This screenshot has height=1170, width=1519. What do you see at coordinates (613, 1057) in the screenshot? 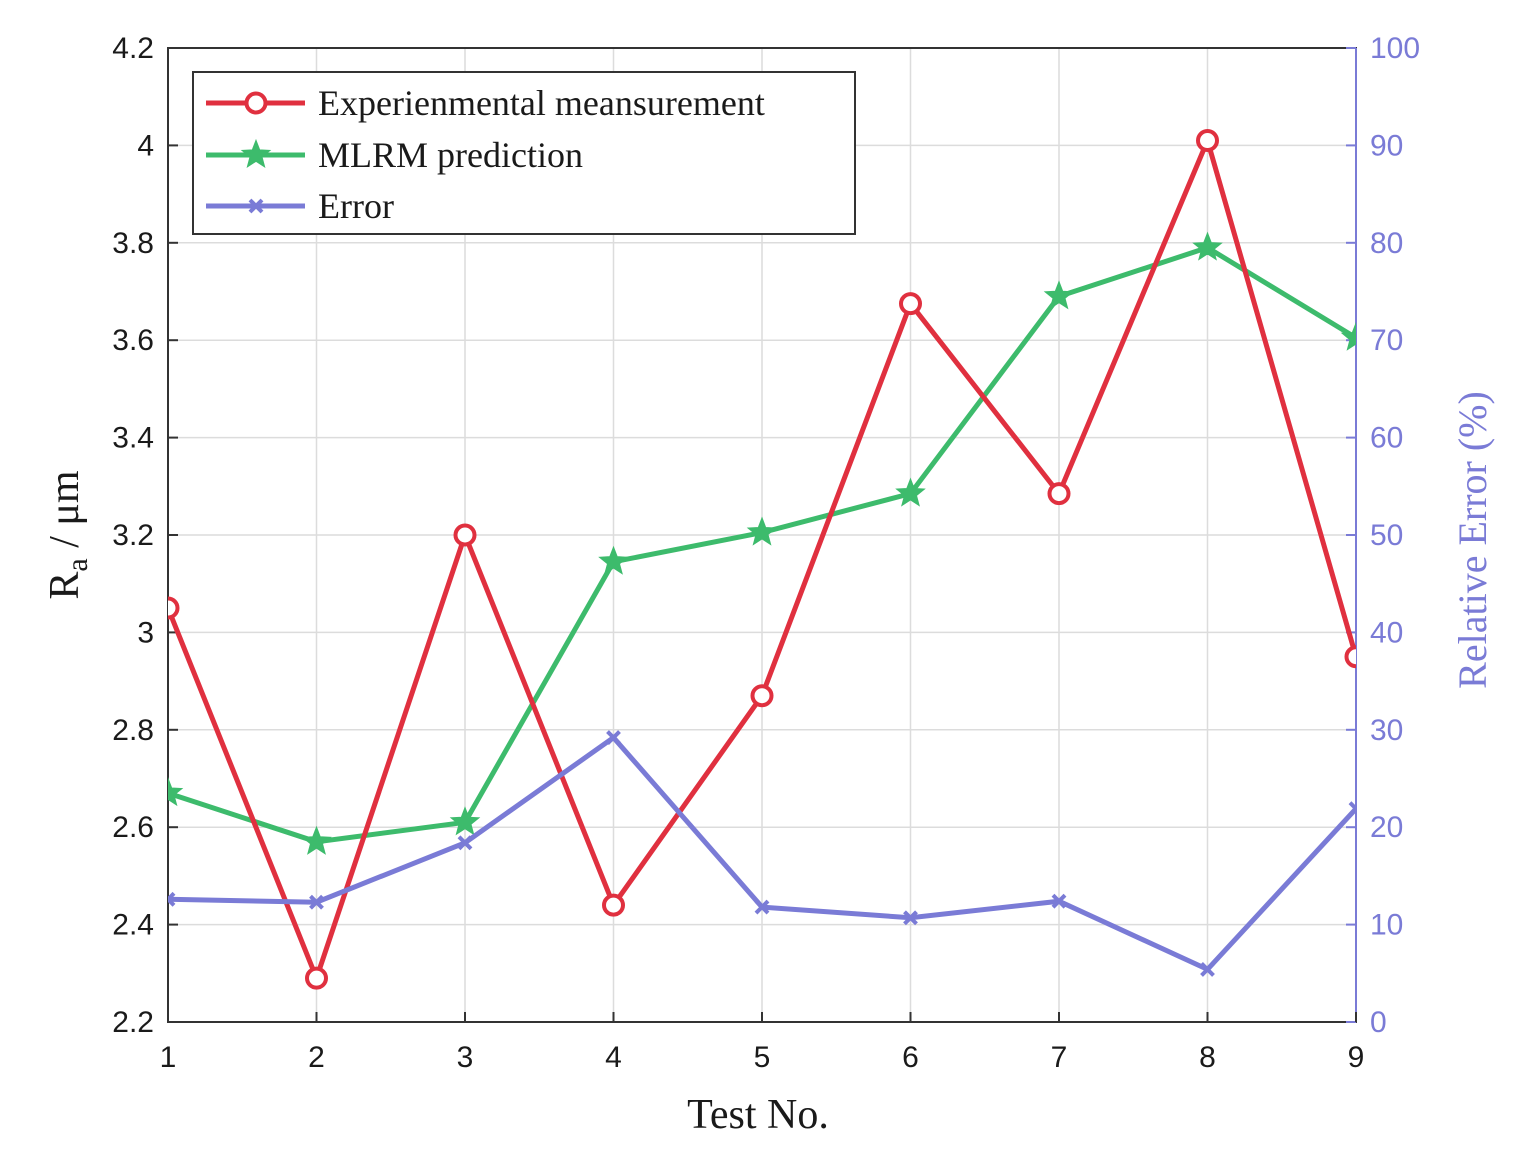
I see `x-tick-label: 4` at bounding box center [613, 1057].